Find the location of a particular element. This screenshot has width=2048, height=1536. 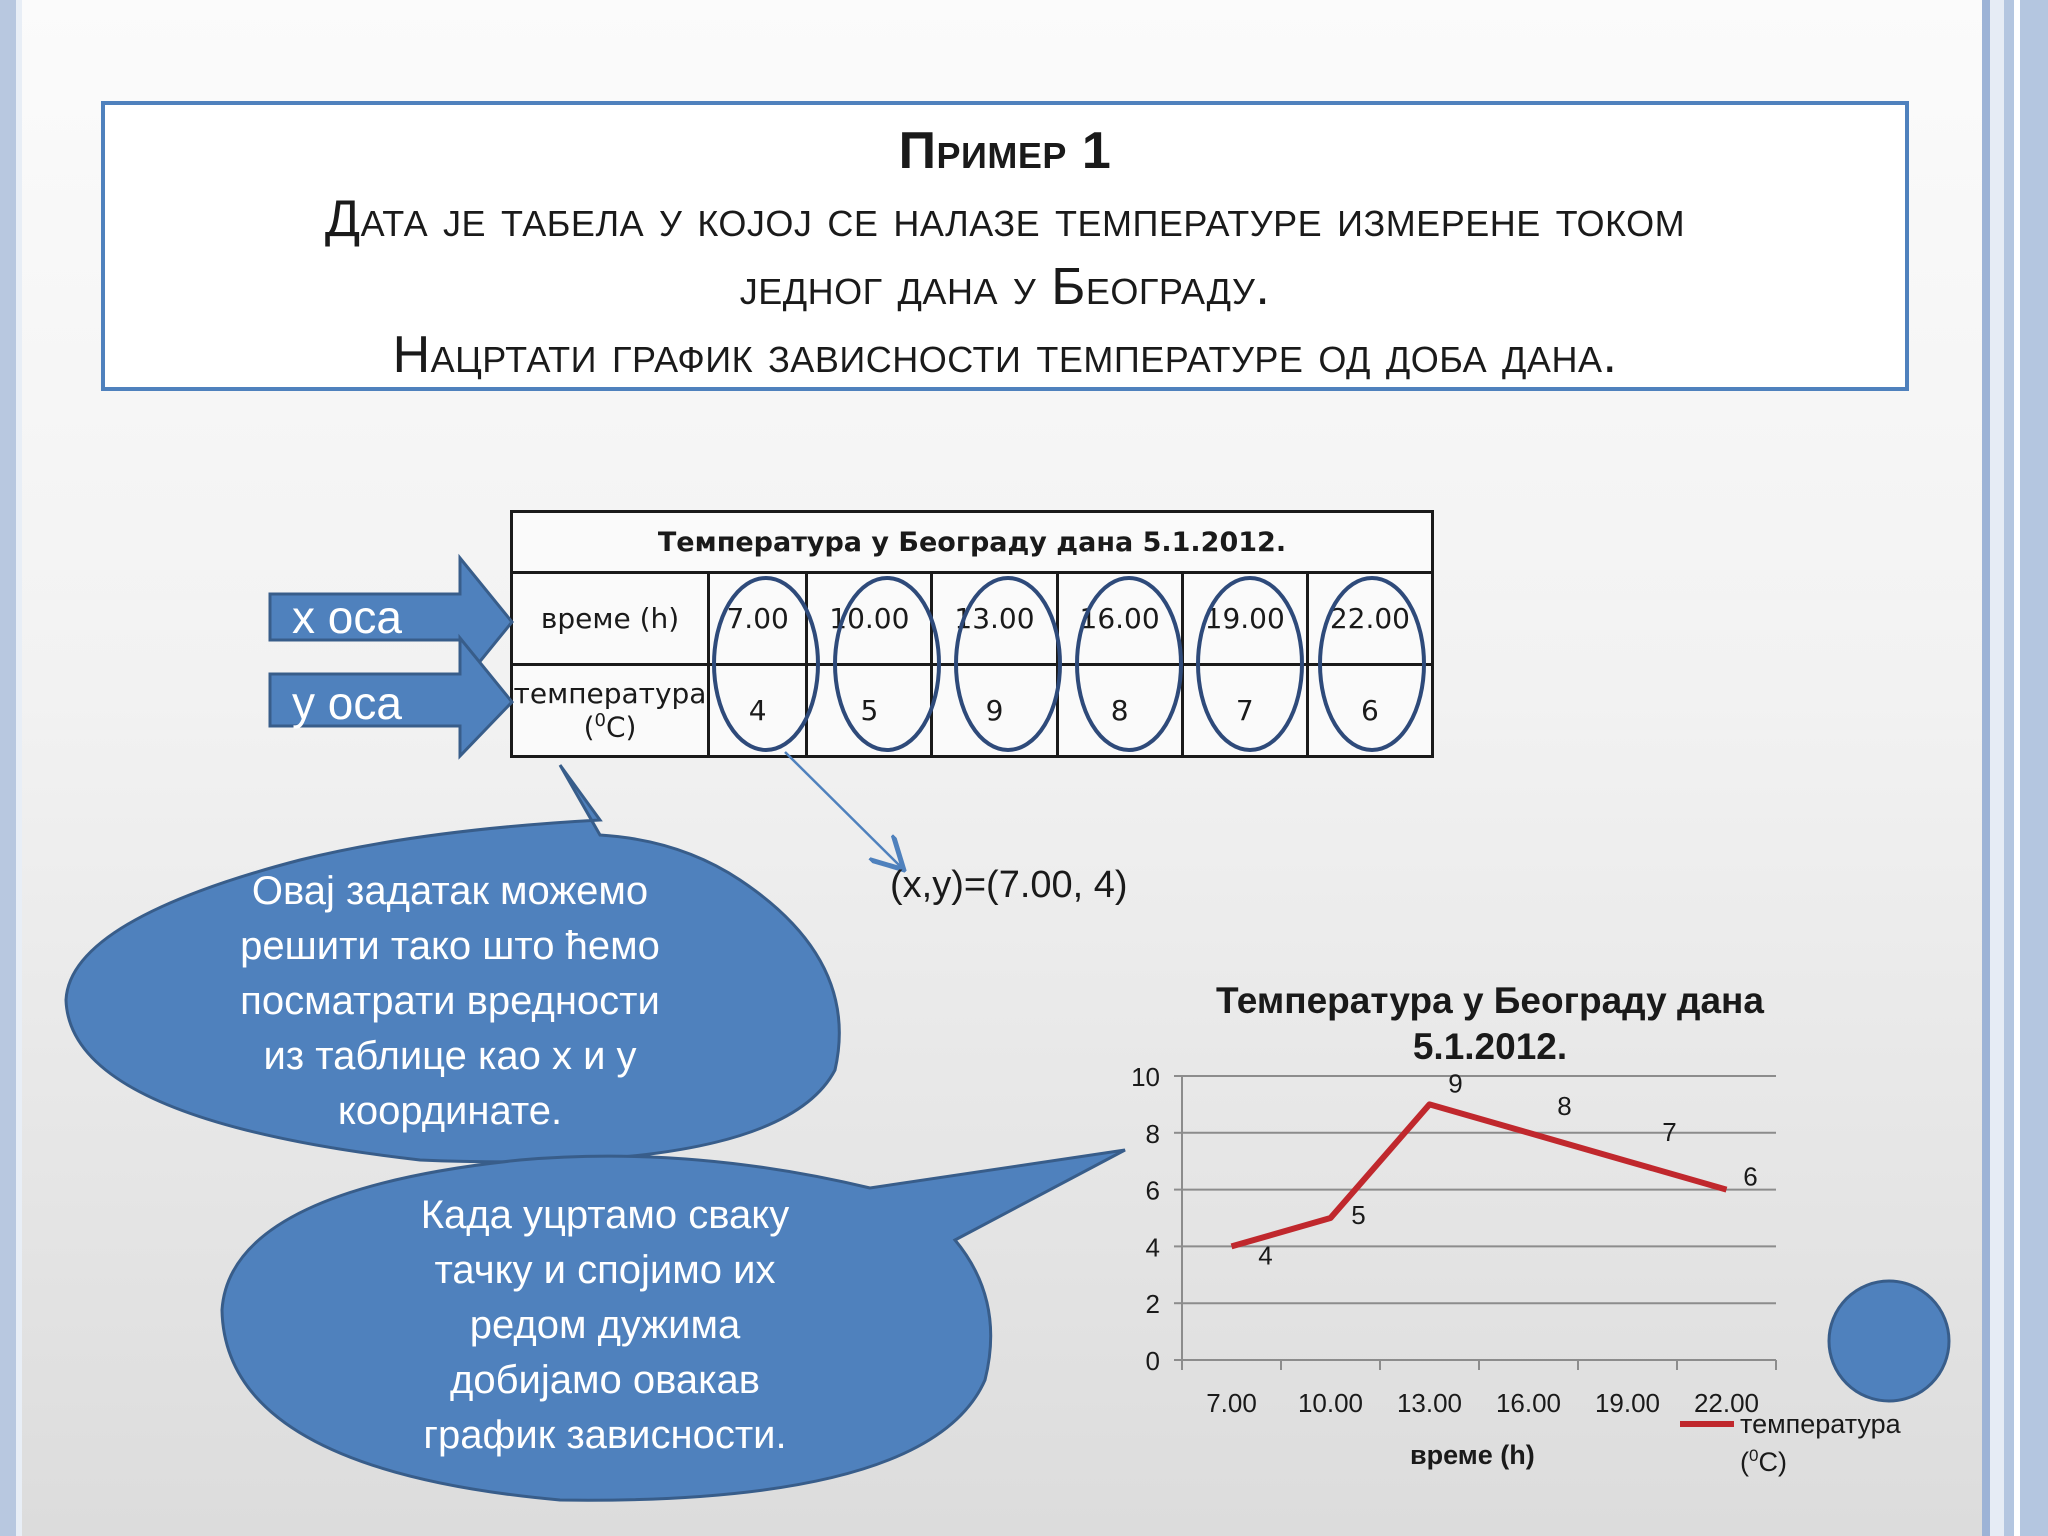

y-axis-arrow-shape is located at coordinates (391, 696).